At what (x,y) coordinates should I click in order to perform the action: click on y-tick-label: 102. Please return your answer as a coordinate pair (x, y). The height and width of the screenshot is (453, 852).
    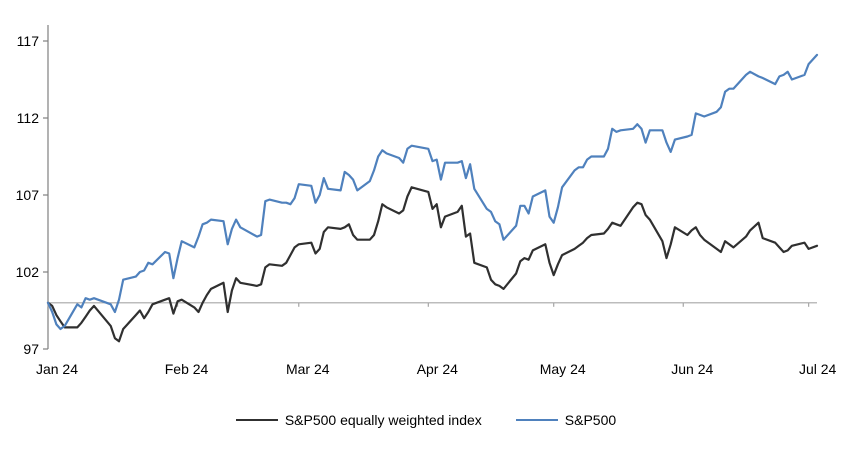
    Looking at the image, I should click on (28, 272).